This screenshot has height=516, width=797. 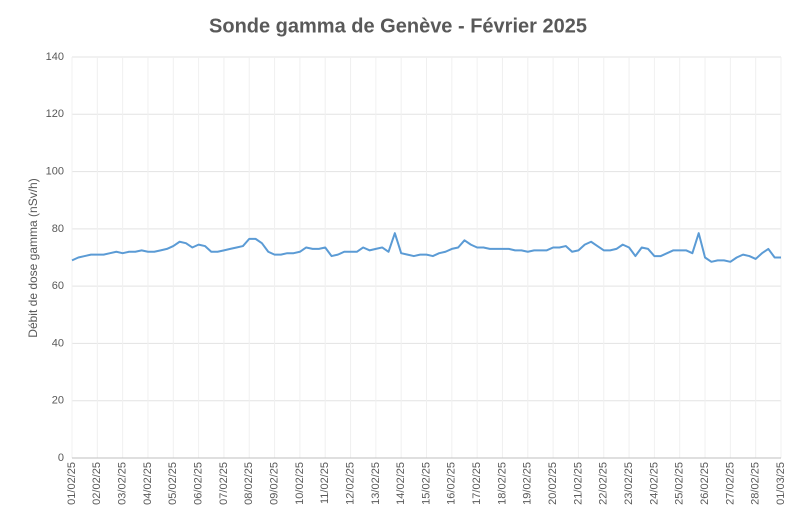 What do you see at coordinates (350, 483) in the screenshot?
I see `x-tick-label: 12/02/25` at bounding box center [350, 483].